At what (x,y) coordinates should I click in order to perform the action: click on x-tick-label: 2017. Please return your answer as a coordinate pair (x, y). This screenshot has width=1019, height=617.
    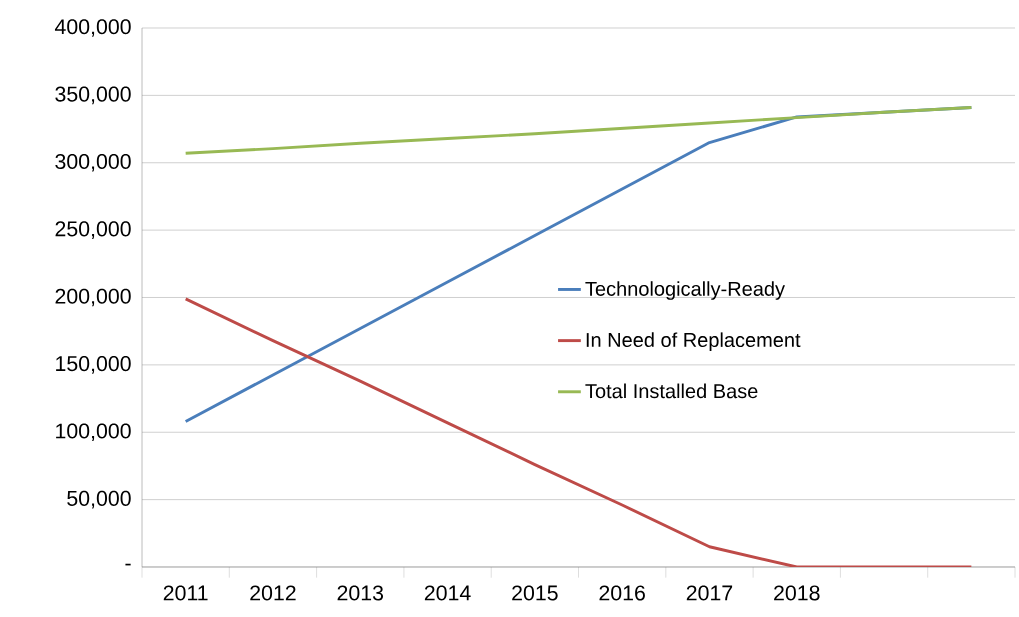
    Looking at the image, I should click on (709, 593).